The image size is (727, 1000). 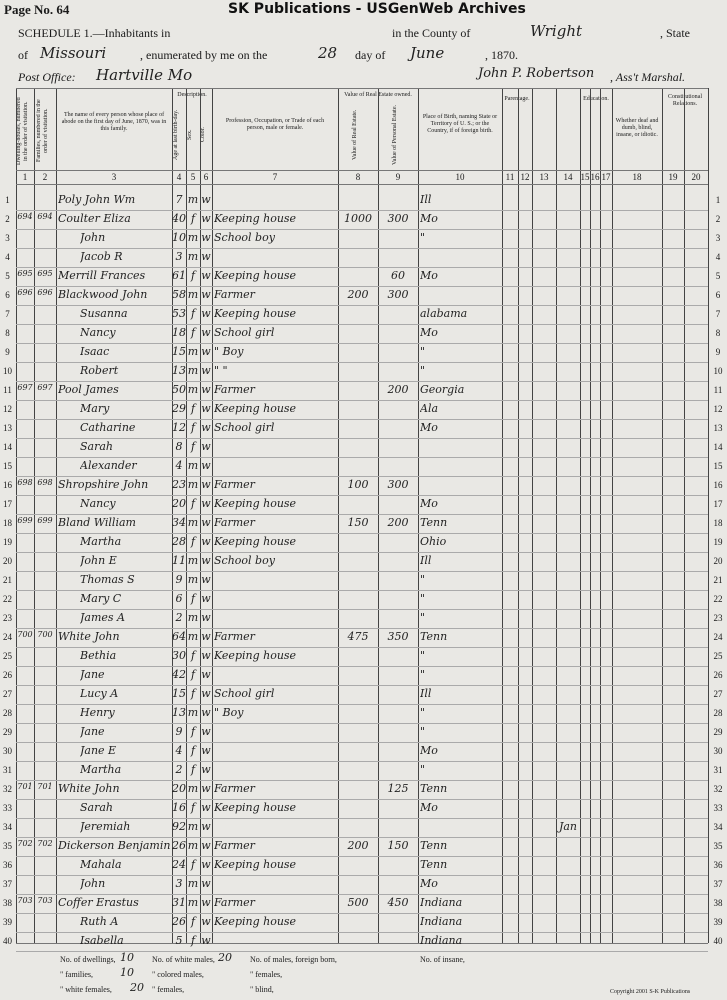 What do you see at coordinates (176, 135) in the screenshot?
I see `col-header: Age at last birth-day.` at bounding box center [176, 135].